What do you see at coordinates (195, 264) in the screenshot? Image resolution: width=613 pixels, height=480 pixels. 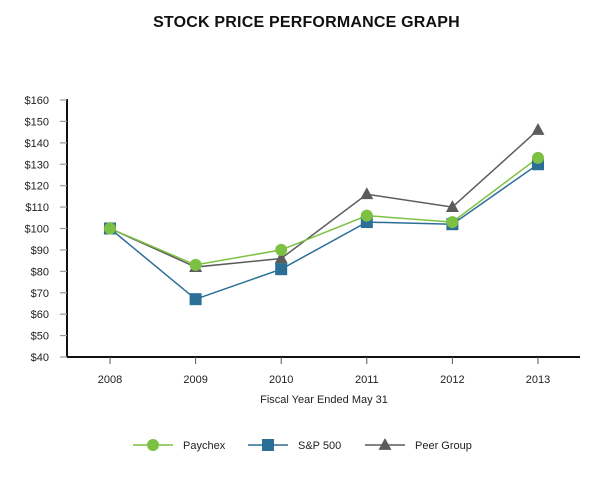 I see `point-paychex-2009` at bounding box center [195, 264].